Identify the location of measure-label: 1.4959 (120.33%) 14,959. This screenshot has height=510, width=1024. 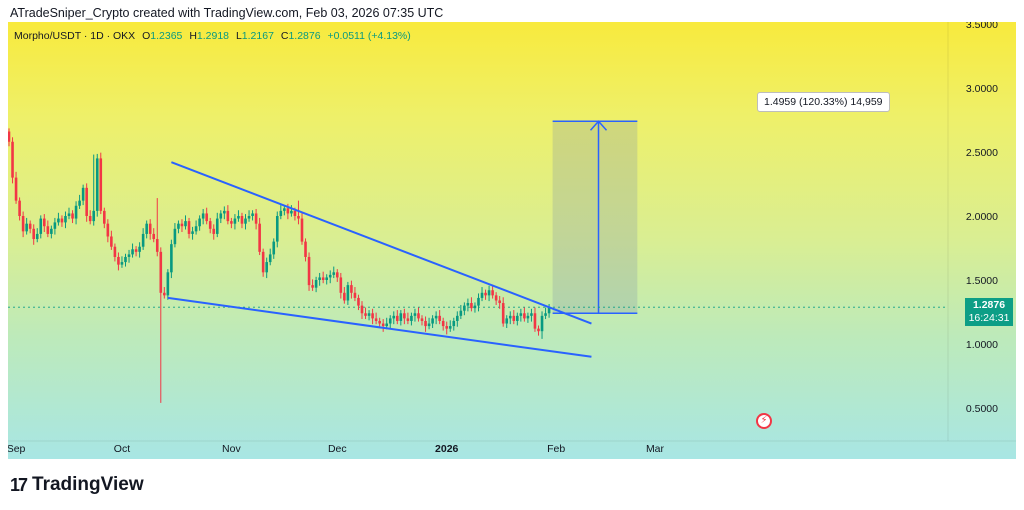
(823, 102).